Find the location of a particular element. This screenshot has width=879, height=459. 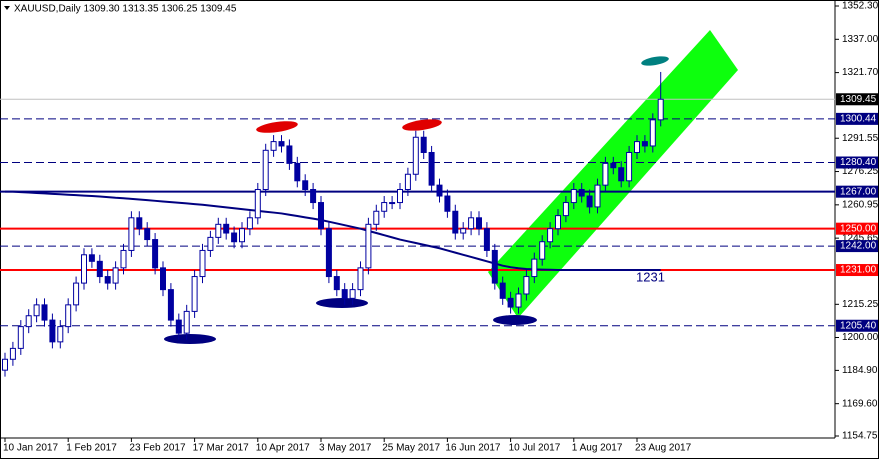

moving-average is located at coordinates (333, 231).